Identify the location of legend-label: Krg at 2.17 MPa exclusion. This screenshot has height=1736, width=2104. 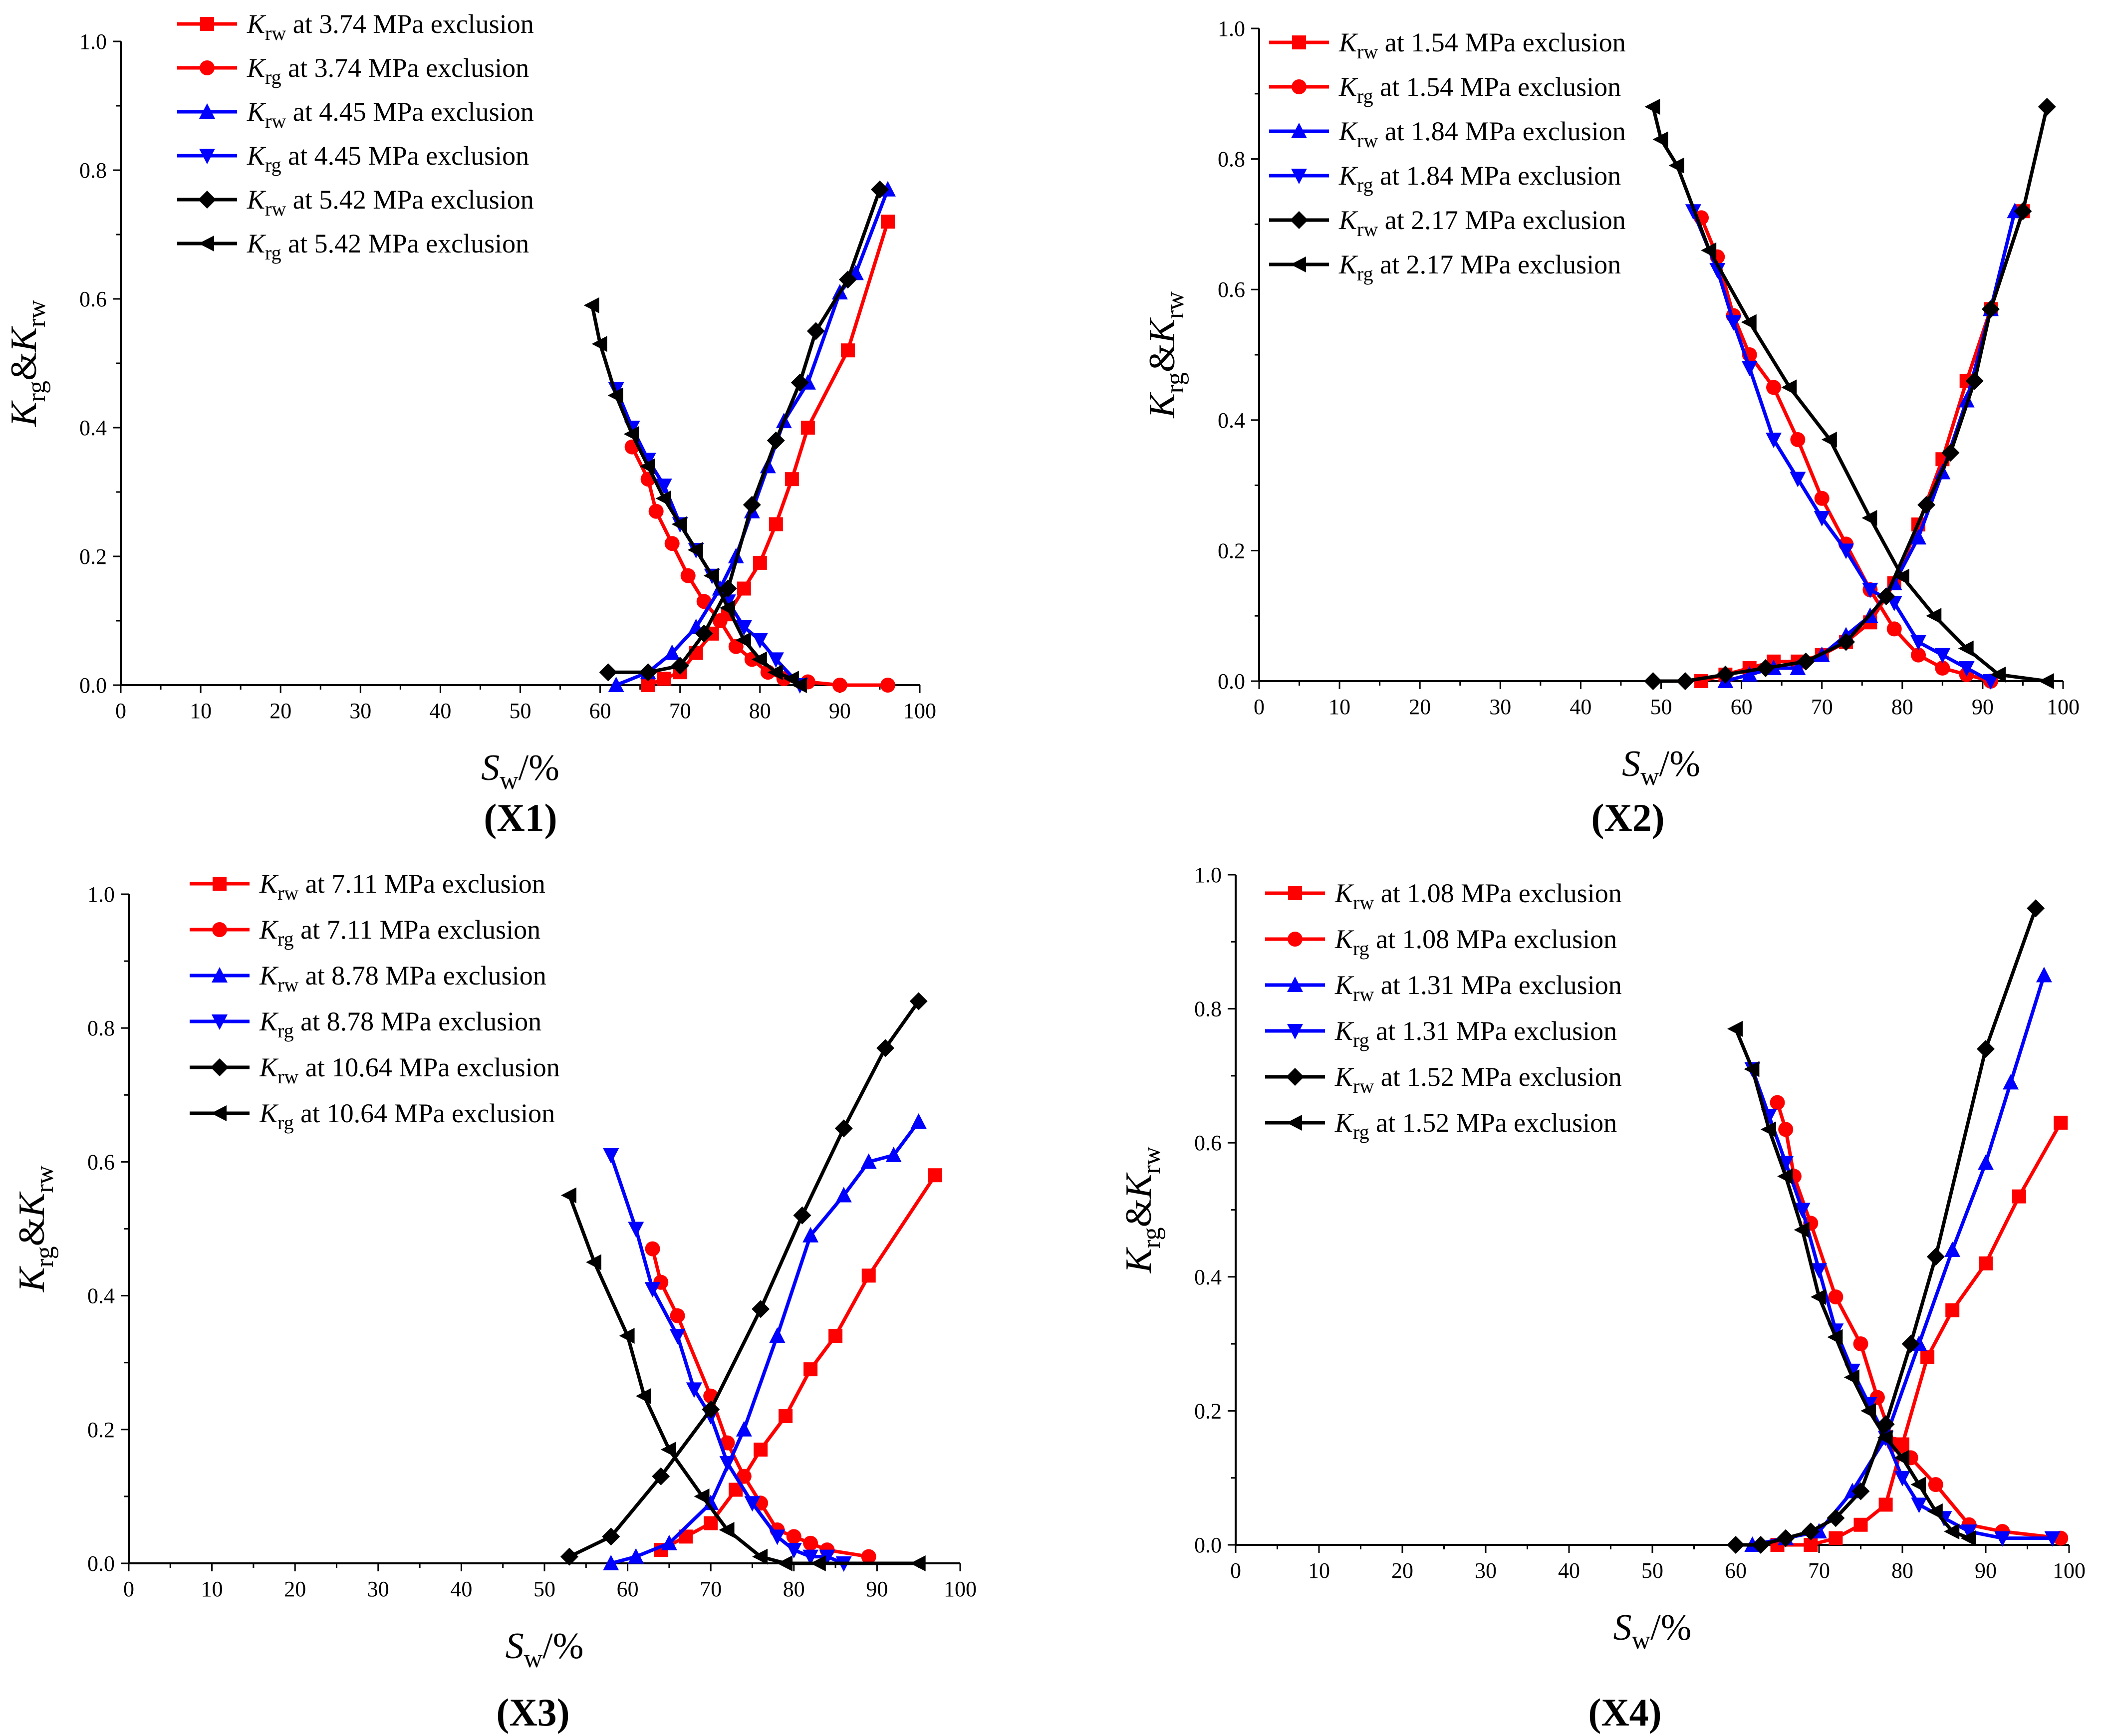
(1479, 267).